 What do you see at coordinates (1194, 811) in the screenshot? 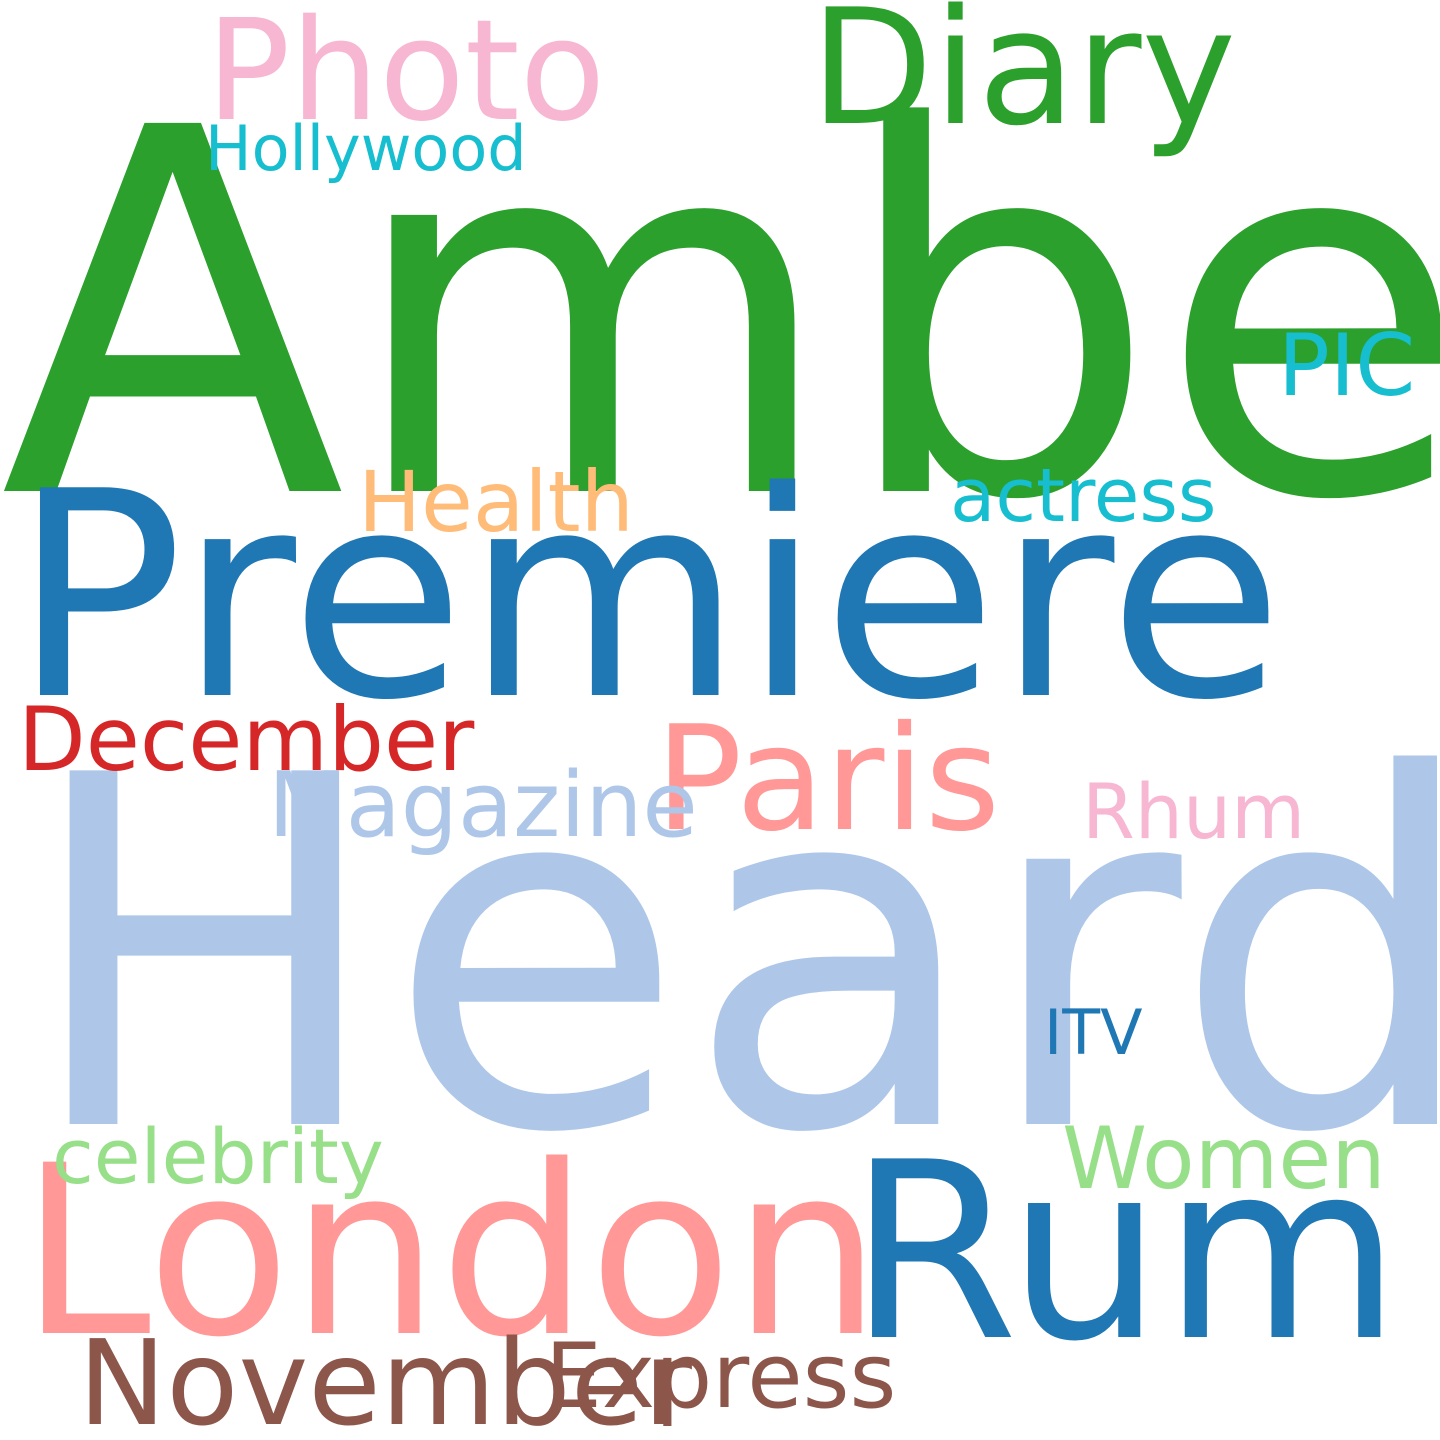
I see `word-rhum: Rhum` at bounding box center [1194, 811].